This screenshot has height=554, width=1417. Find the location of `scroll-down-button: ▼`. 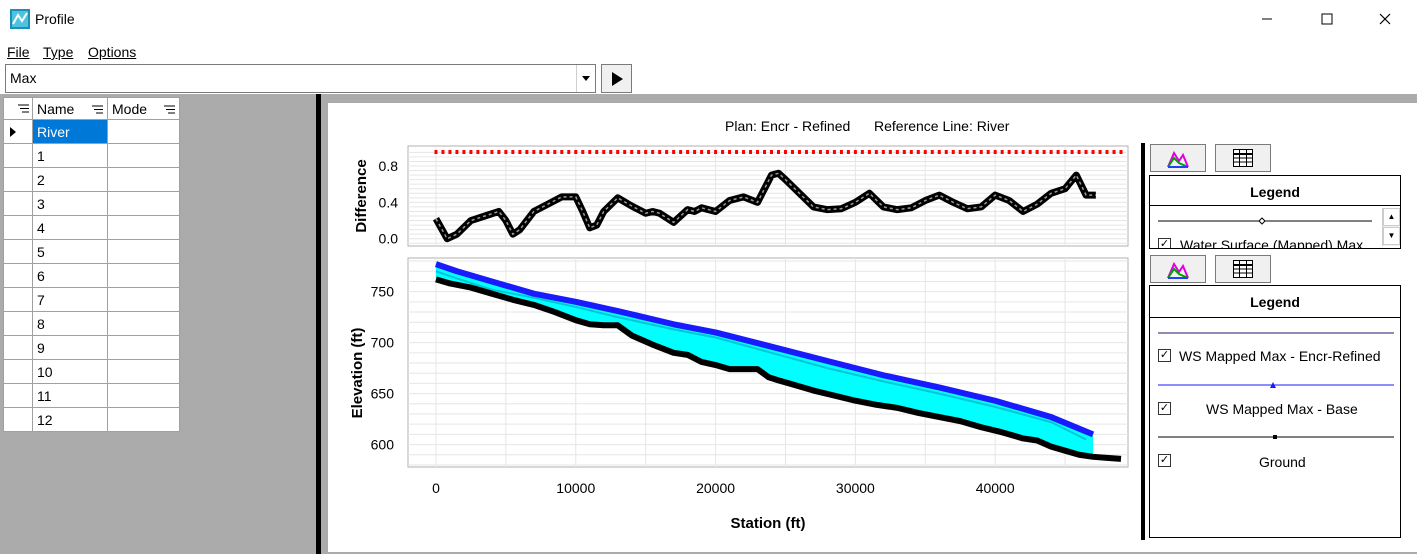

scroll-down-button: ▼ is located at coordinates (1391, 236).